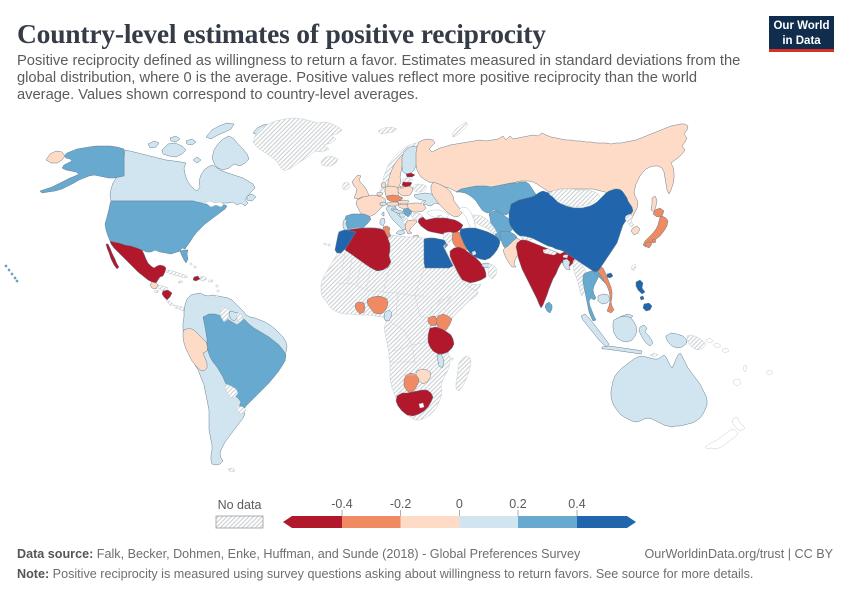  I want to click on svg-text: -0.2, so click(401, 504).